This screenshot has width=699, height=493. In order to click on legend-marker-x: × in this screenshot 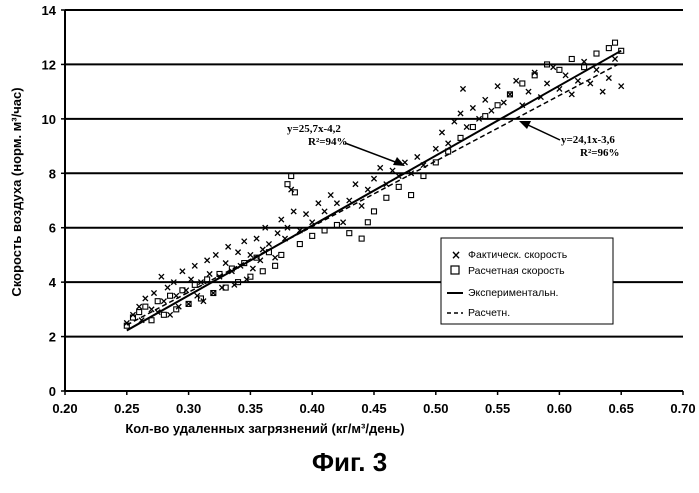, I will do `click(456, 255)`.